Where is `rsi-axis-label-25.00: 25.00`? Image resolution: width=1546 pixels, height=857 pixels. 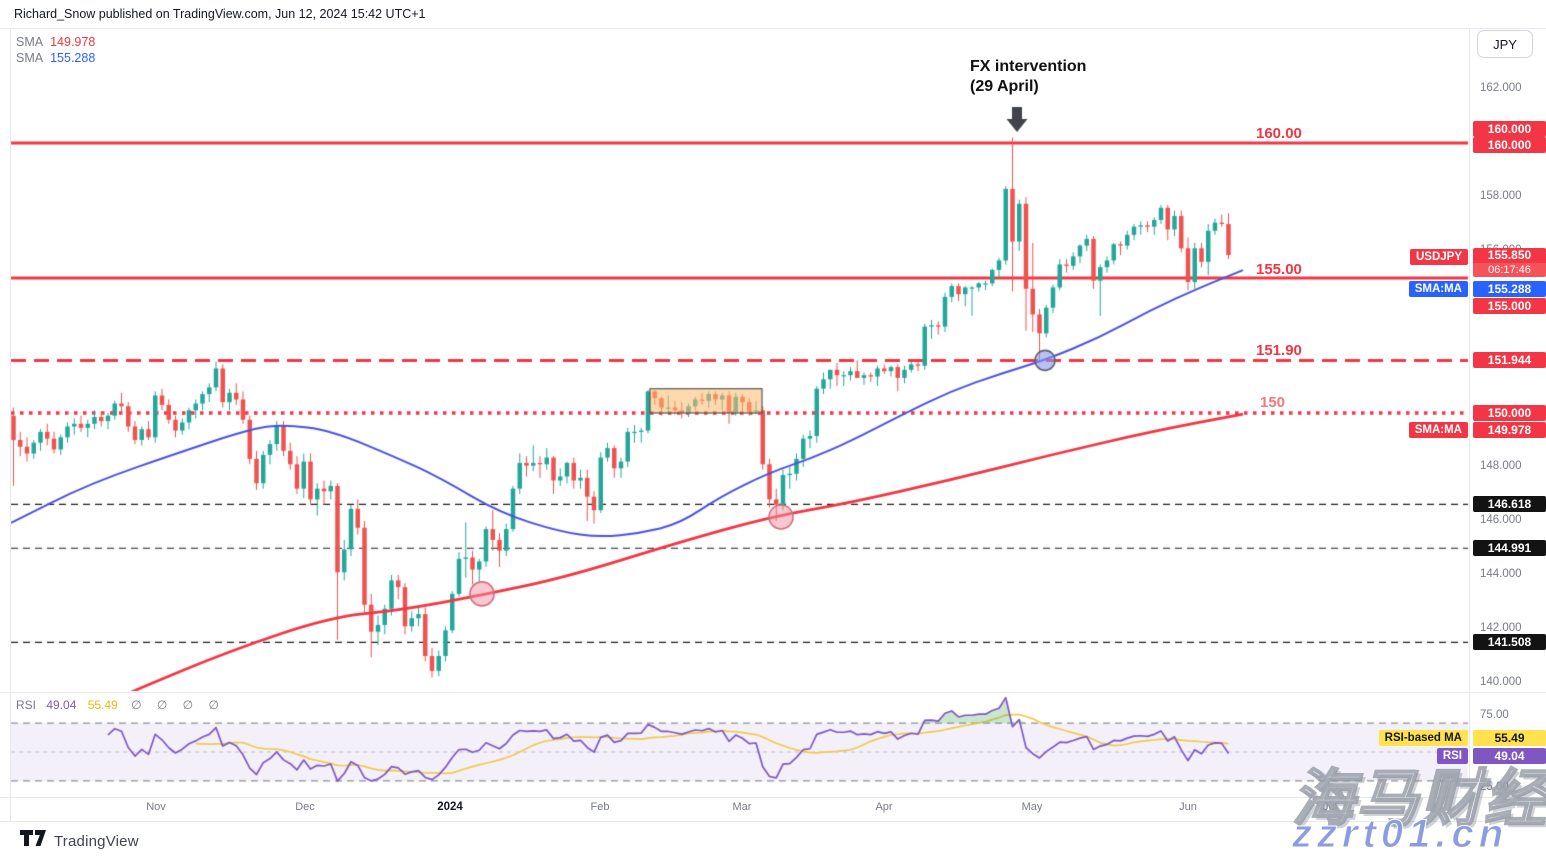 rsi-axis-label-25.00: 25.00 is located at coordinates (1494, 787).